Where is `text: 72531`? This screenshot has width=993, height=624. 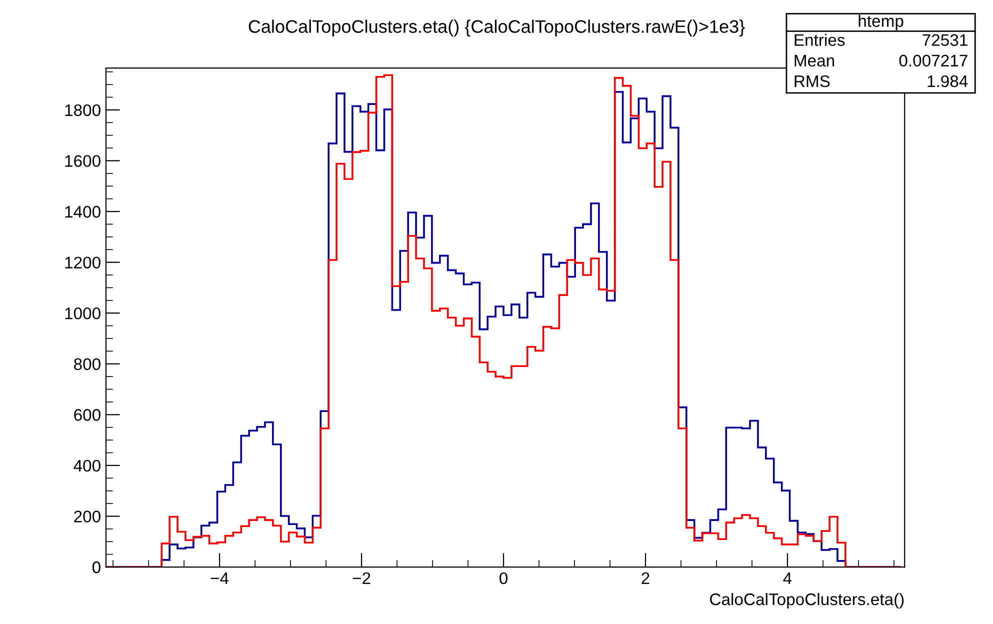 text: 72531 is located at coordinates (945, 40).